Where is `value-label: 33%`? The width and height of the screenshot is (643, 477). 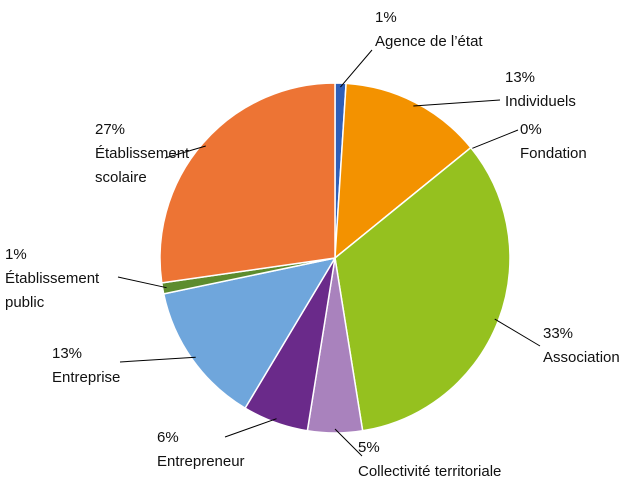 value-label: 33% is located at coordinates (558, 333).